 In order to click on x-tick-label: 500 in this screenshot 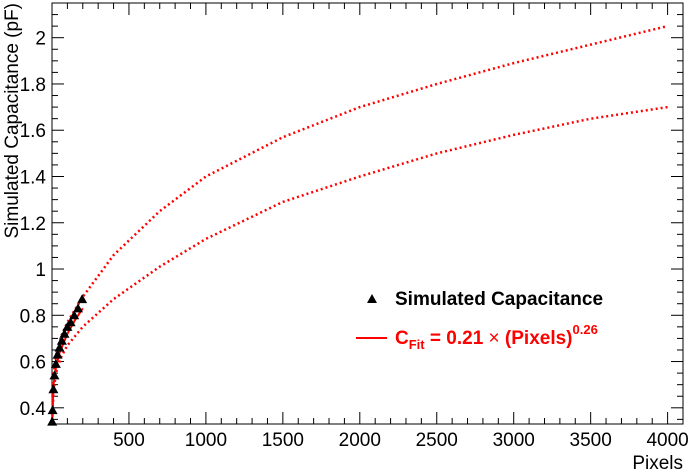, I will do `click(129, 440)`.